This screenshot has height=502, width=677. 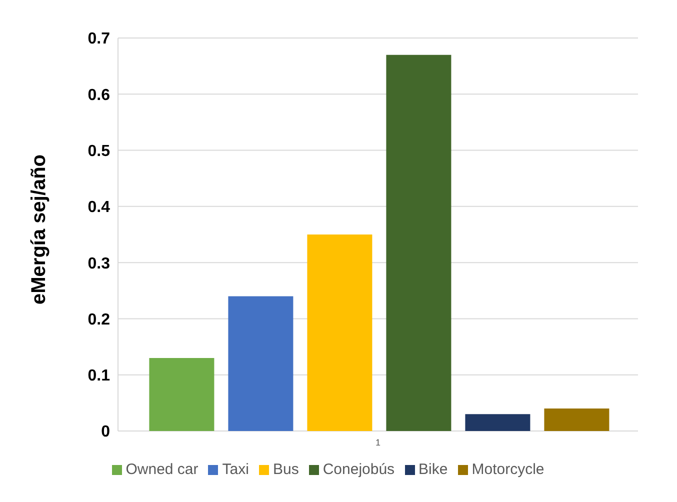 What do you see at coordinates (99, 376) in the screenshot?
I see `y-tick-label: 0.1` at bounding box center [99, 376].